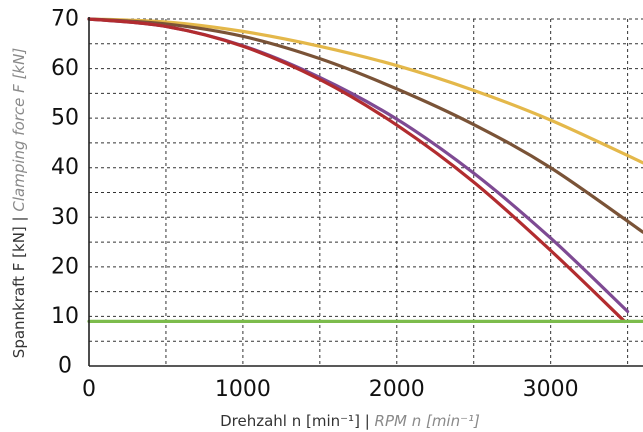 This screenshot has width=643, height=432. What do you see at coordinates (65, 118) in the screenshot?
I see `y-tick-label: 50` at bounding box center [65, 118].